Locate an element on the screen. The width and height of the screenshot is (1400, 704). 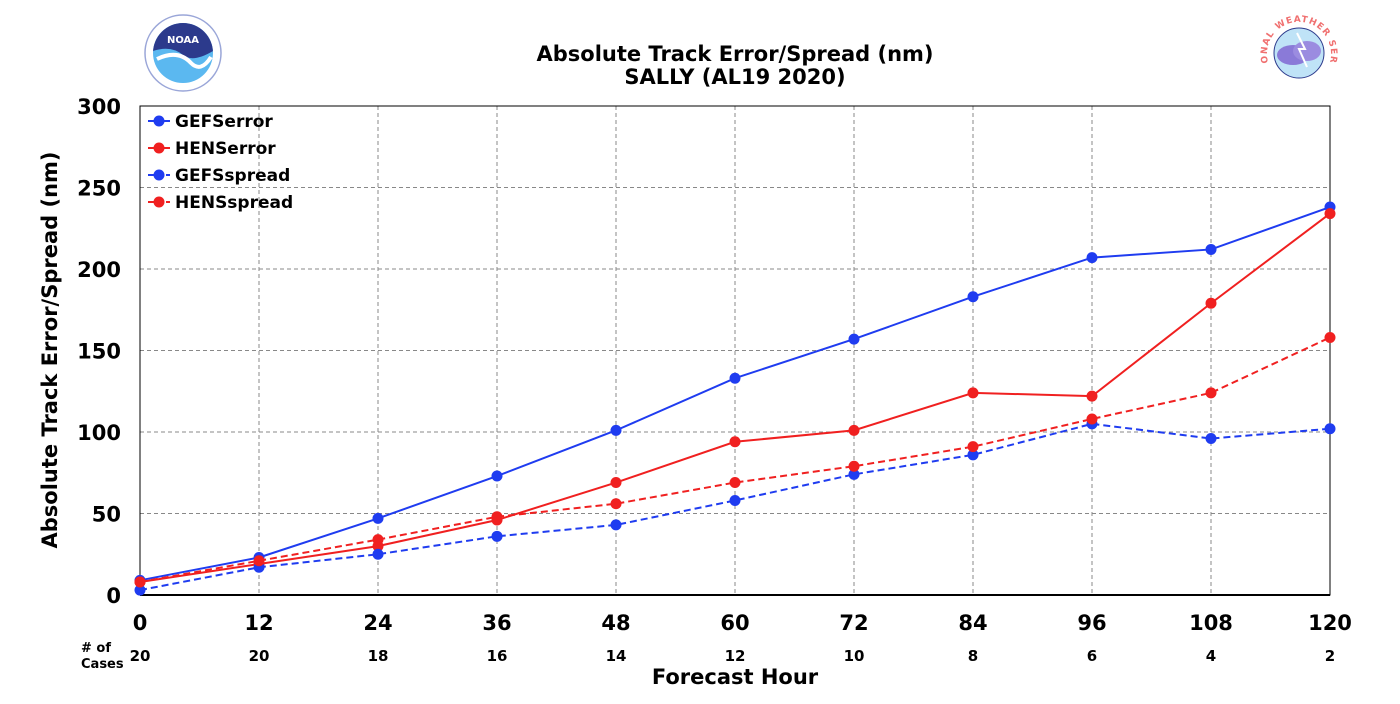
x-tick-label: 120 is located at coordinates (1330, 623).